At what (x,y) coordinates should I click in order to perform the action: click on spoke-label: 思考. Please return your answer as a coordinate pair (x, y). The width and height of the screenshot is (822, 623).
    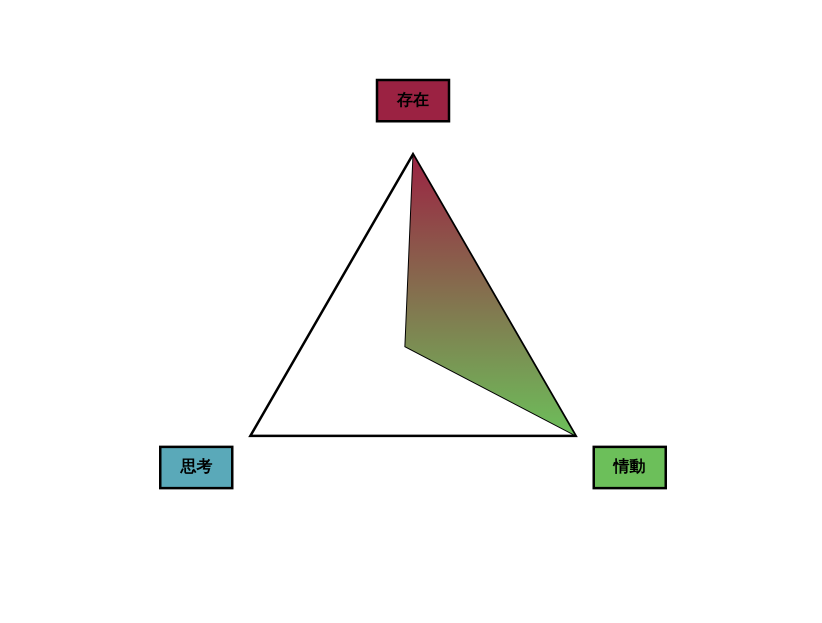
    Looking at the image, I should click on (195, 466).